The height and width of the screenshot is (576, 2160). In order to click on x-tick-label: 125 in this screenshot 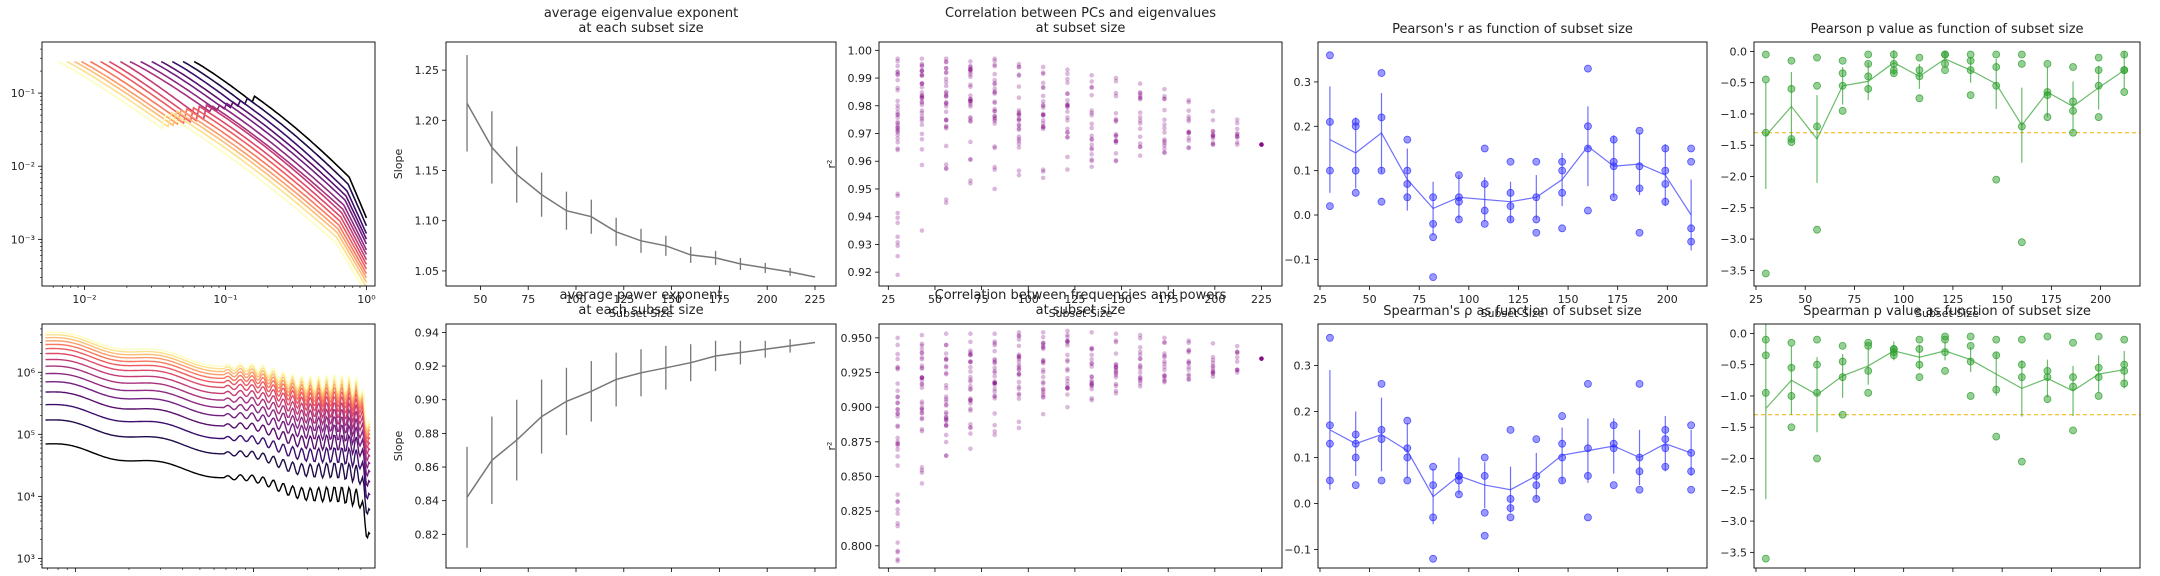, I will do `click(623, 299)`.